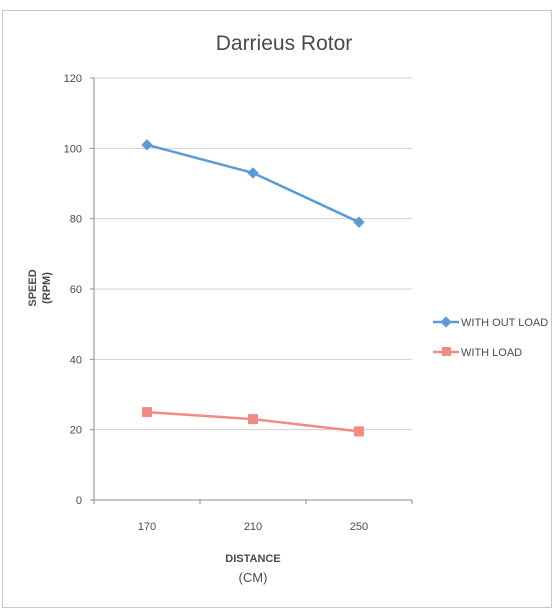 This screenshot has width=556, height=612. I want to click on x-tick-label: 170, so click(147, 527).